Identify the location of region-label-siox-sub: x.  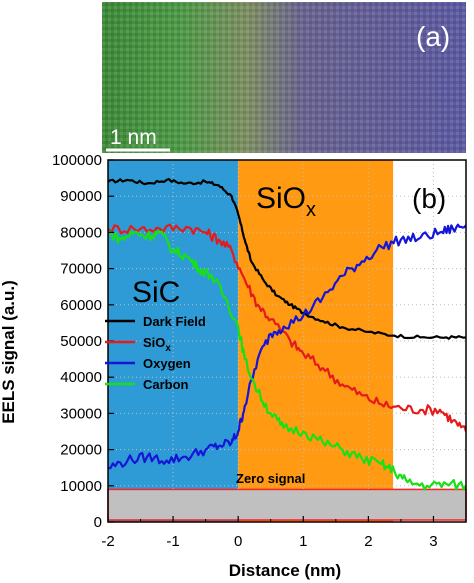
(311, 210).